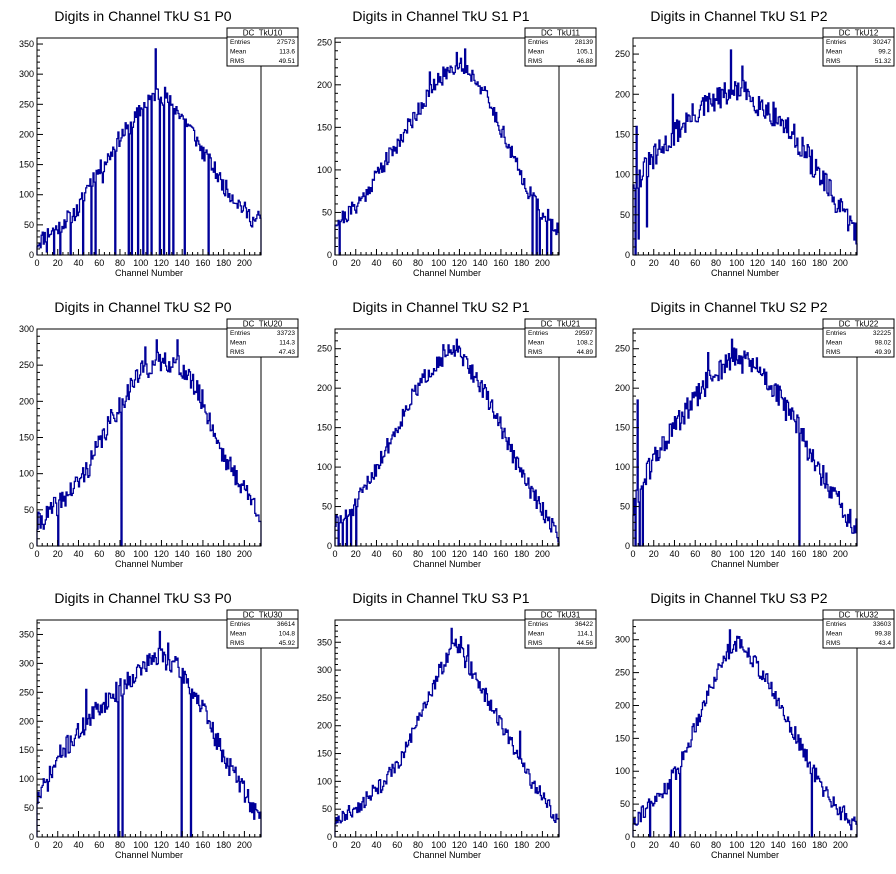 This screenshot has width=896, height=874. Describe the element at coordinates (263, 615) in the screenshot. I see `stats-name: DC_TkU30` at that location.